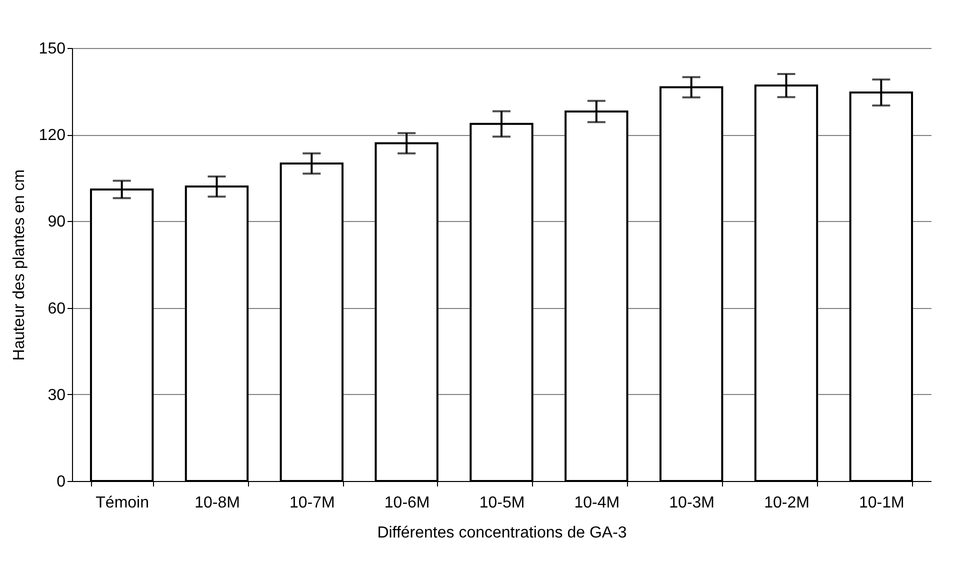  I want to click on x-tick-label: 10-3M, so click(692, 503).